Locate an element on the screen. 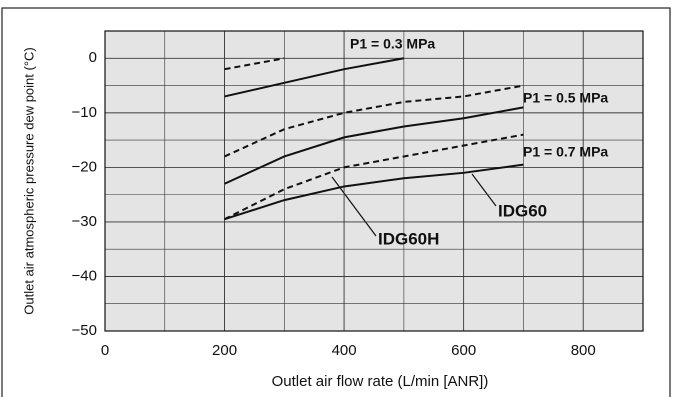 The height and width of the screenshot is (397, 673). x-tick-label: 800 is located at coordinates (583, 350).